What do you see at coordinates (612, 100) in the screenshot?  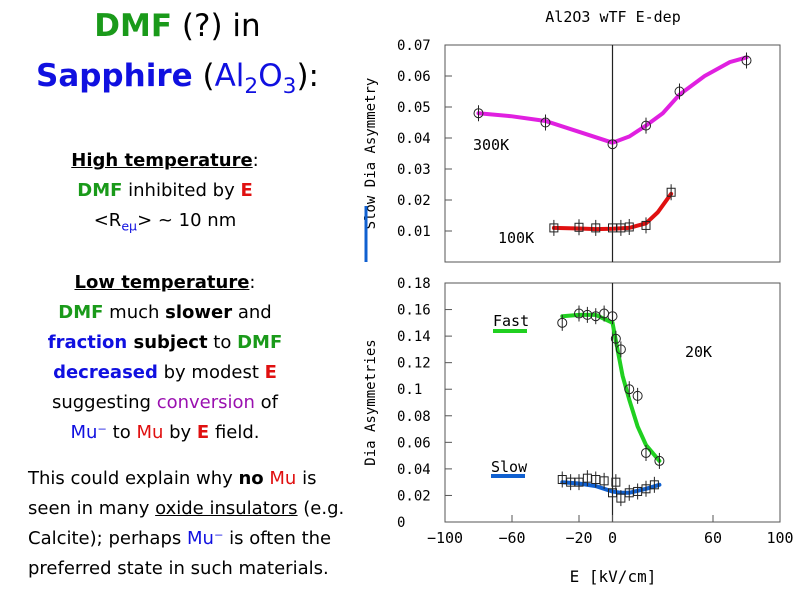 I see `panel1-fit-300k` at bounding box center [612, 100].